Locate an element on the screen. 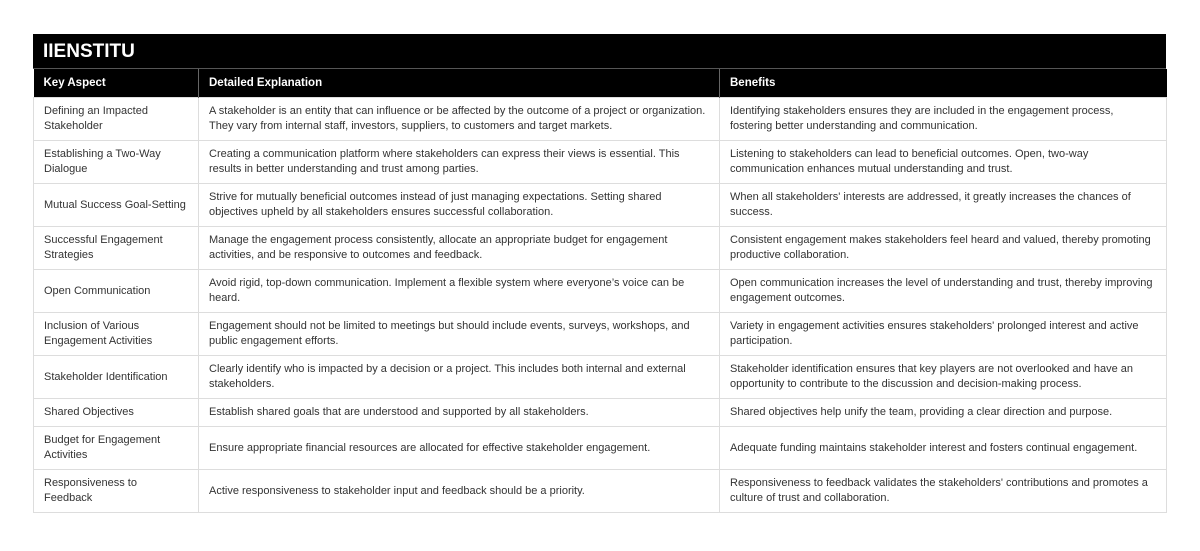 The image size is (1200, 551). header-row: Key Aspect Detailed Explanation Benefits is located at coordinates (600, 83).